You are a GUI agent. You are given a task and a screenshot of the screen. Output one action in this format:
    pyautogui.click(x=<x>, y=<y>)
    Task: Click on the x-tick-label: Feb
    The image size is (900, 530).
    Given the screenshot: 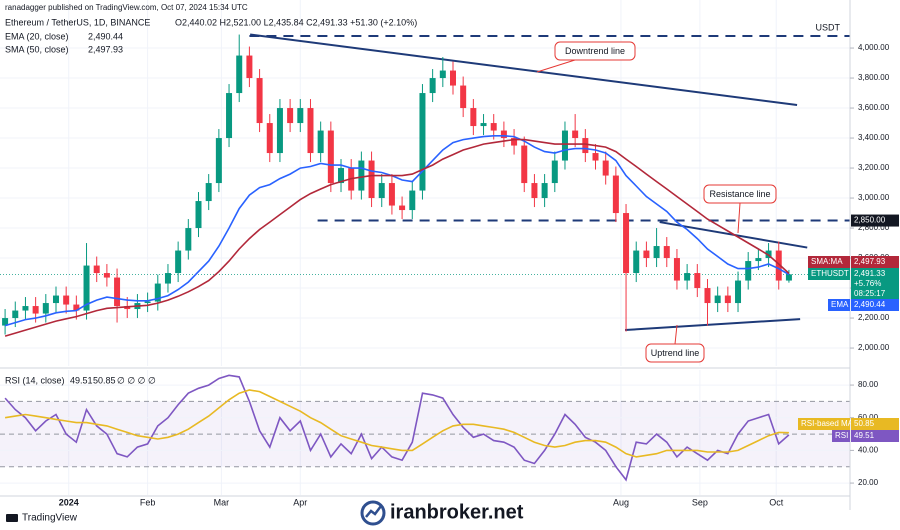 What is the action you would take?
    pyautogui.click(x=148, y=502)
    